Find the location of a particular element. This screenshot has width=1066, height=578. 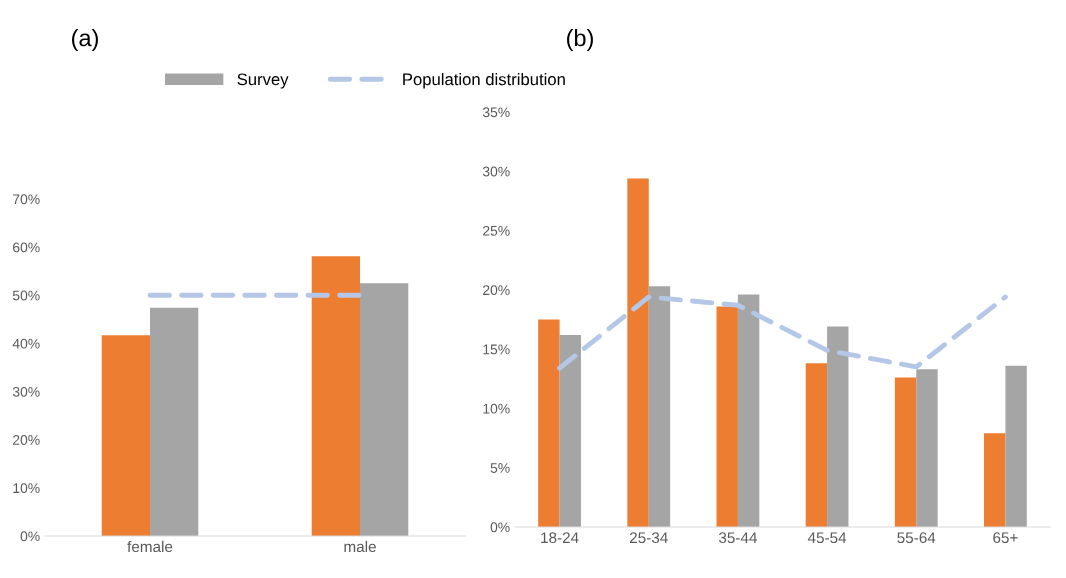

y-tick-label: 25% is located at coordinates (496, 230).